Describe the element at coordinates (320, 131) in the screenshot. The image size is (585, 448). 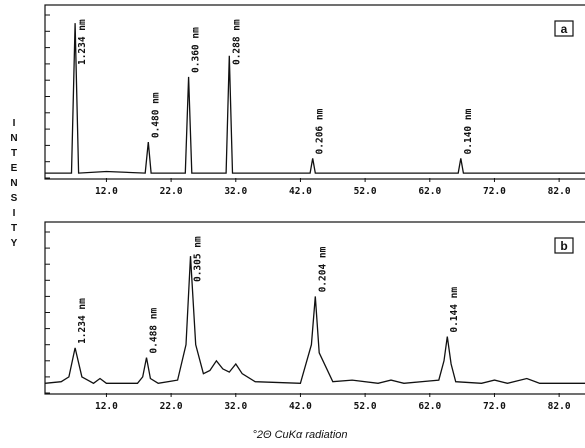
I see `peak-label: 0.206 nm` at that location.